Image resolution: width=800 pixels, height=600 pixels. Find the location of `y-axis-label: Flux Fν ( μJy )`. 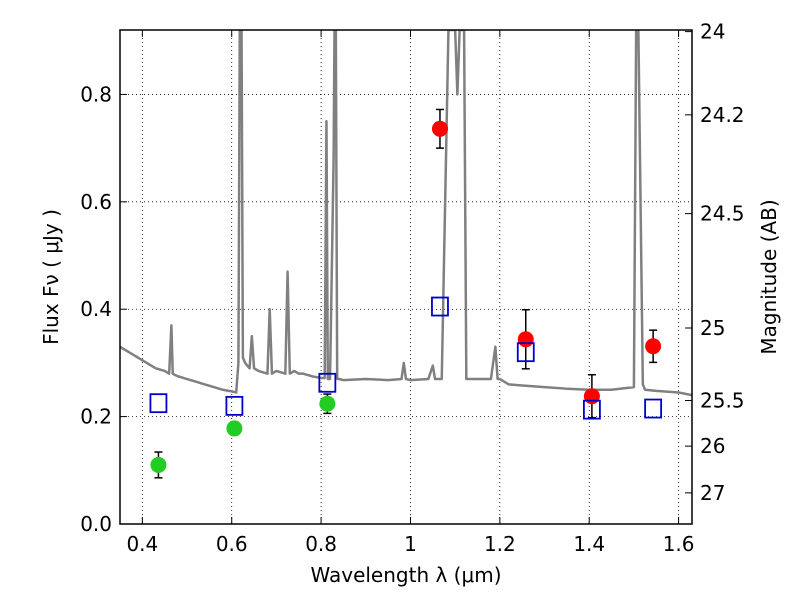

y-axis-label: Flux Fν ( μJy ) is located at coordinates (51, 277).